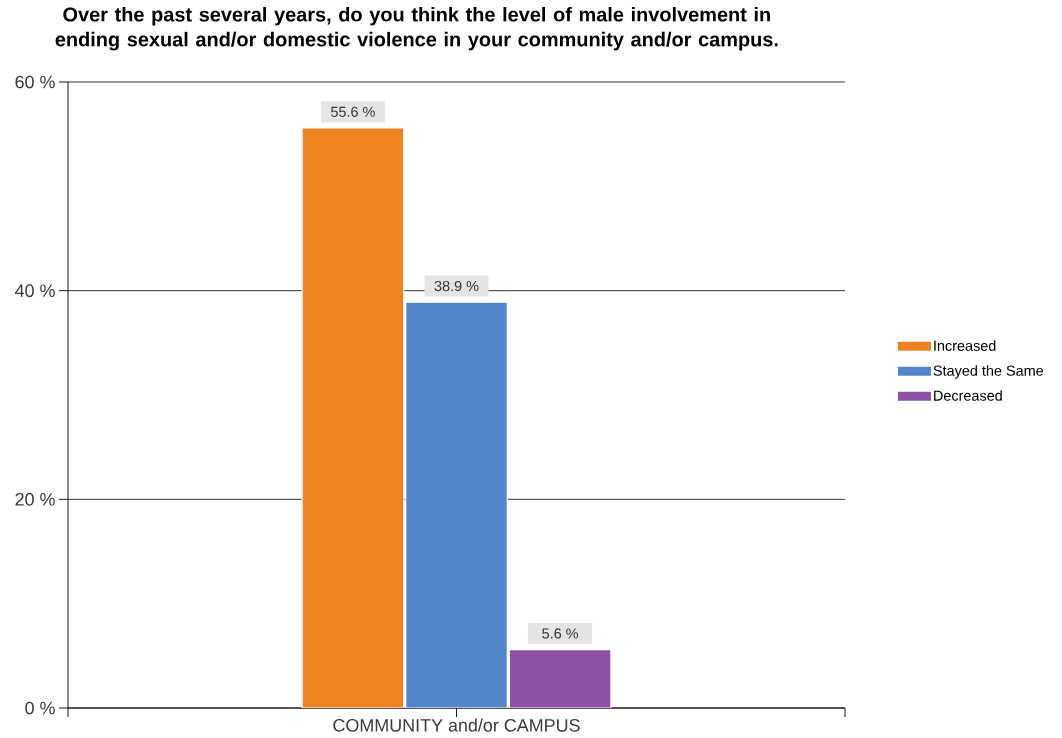 This screenshot has width=1062, height=738. Describe the element at coordinates (968, 395) in the screenshot. I see `legend-label: Decreased` at that location.